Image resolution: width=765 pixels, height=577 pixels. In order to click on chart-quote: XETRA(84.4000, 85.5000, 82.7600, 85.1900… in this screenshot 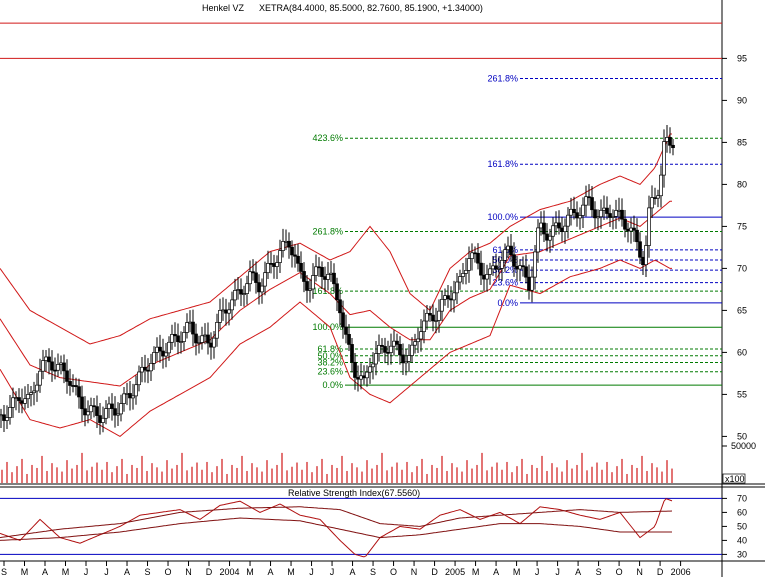, I will do `click(371, 8)`.